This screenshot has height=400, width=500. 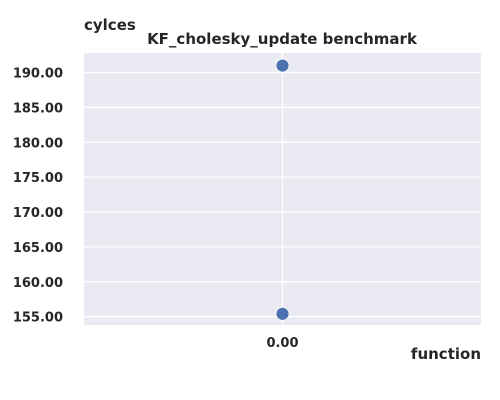 What do you see at coordinates (110, 25) in the screenshot?
I see `y-axis-label: cylces` at bounding box center [110, 25].